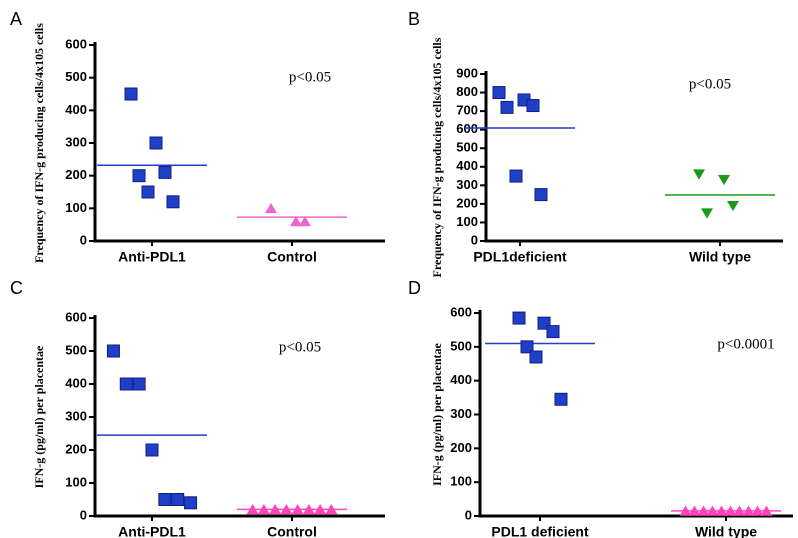  What do you see at coordinates (414, 19) in the screenshot?
I see `panel-letter: B` at bounding box center [414, 19].